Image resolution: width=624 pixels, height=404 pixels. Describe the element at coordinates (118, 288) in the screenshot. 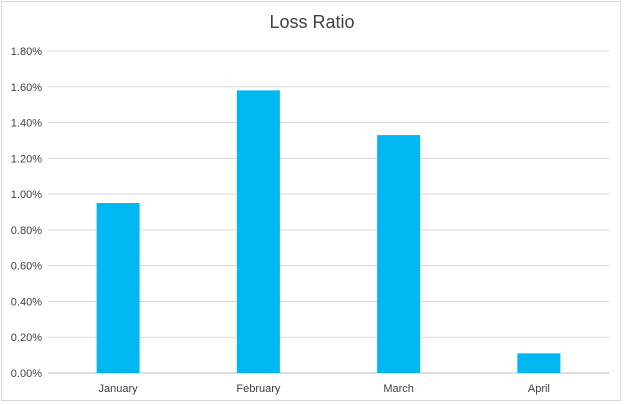

I see `bar-january` at that location.